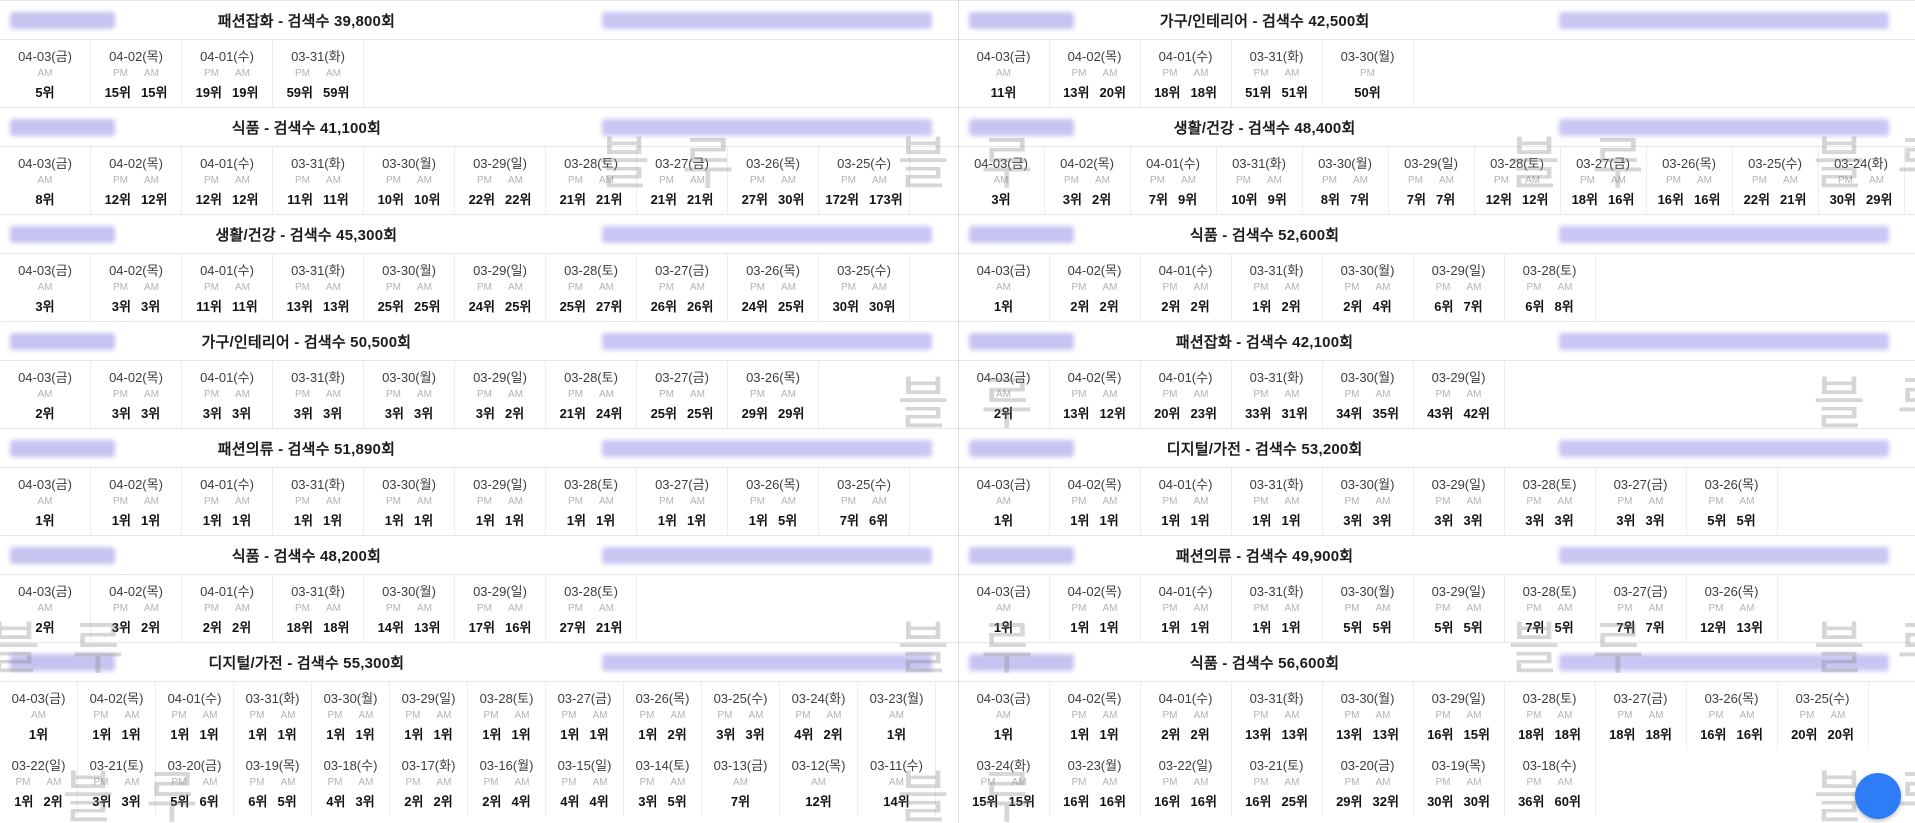 This screenshot has width=1915, height=823. Describe the element at coordinates (1367, 305) in the screenshot. I see `rank-values: 2위 4위` at that location.